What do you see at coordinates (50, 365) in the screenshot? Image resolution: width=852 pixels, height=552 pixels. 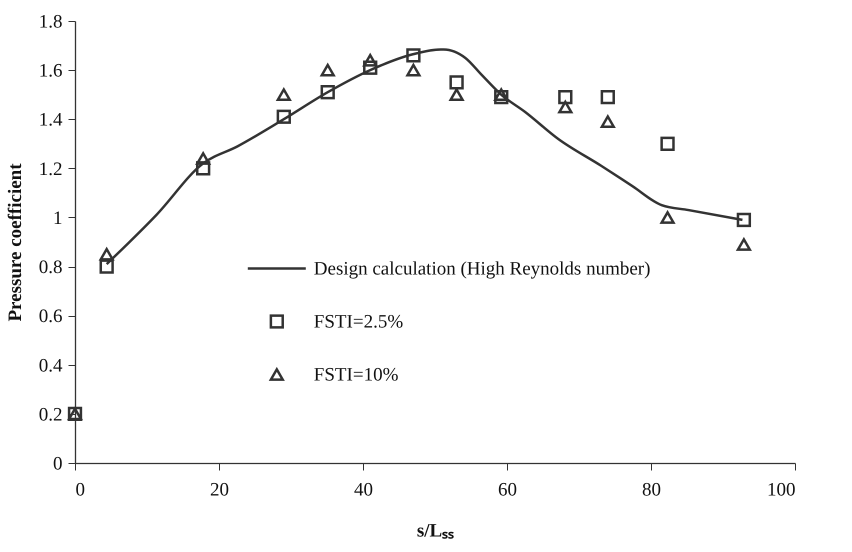 I see `y-tick-label: 0.4` at bounding box center [50, 365].